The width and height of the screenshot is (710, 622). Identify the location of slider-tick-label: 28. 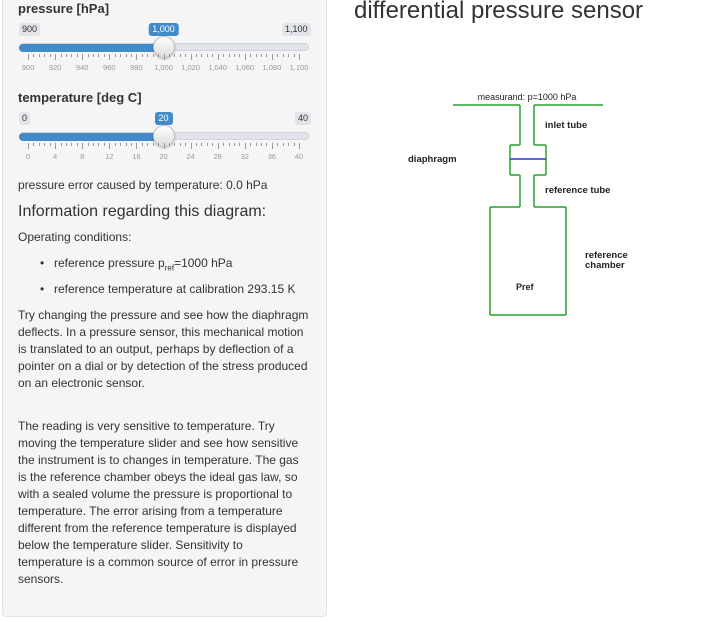
(217, 156).